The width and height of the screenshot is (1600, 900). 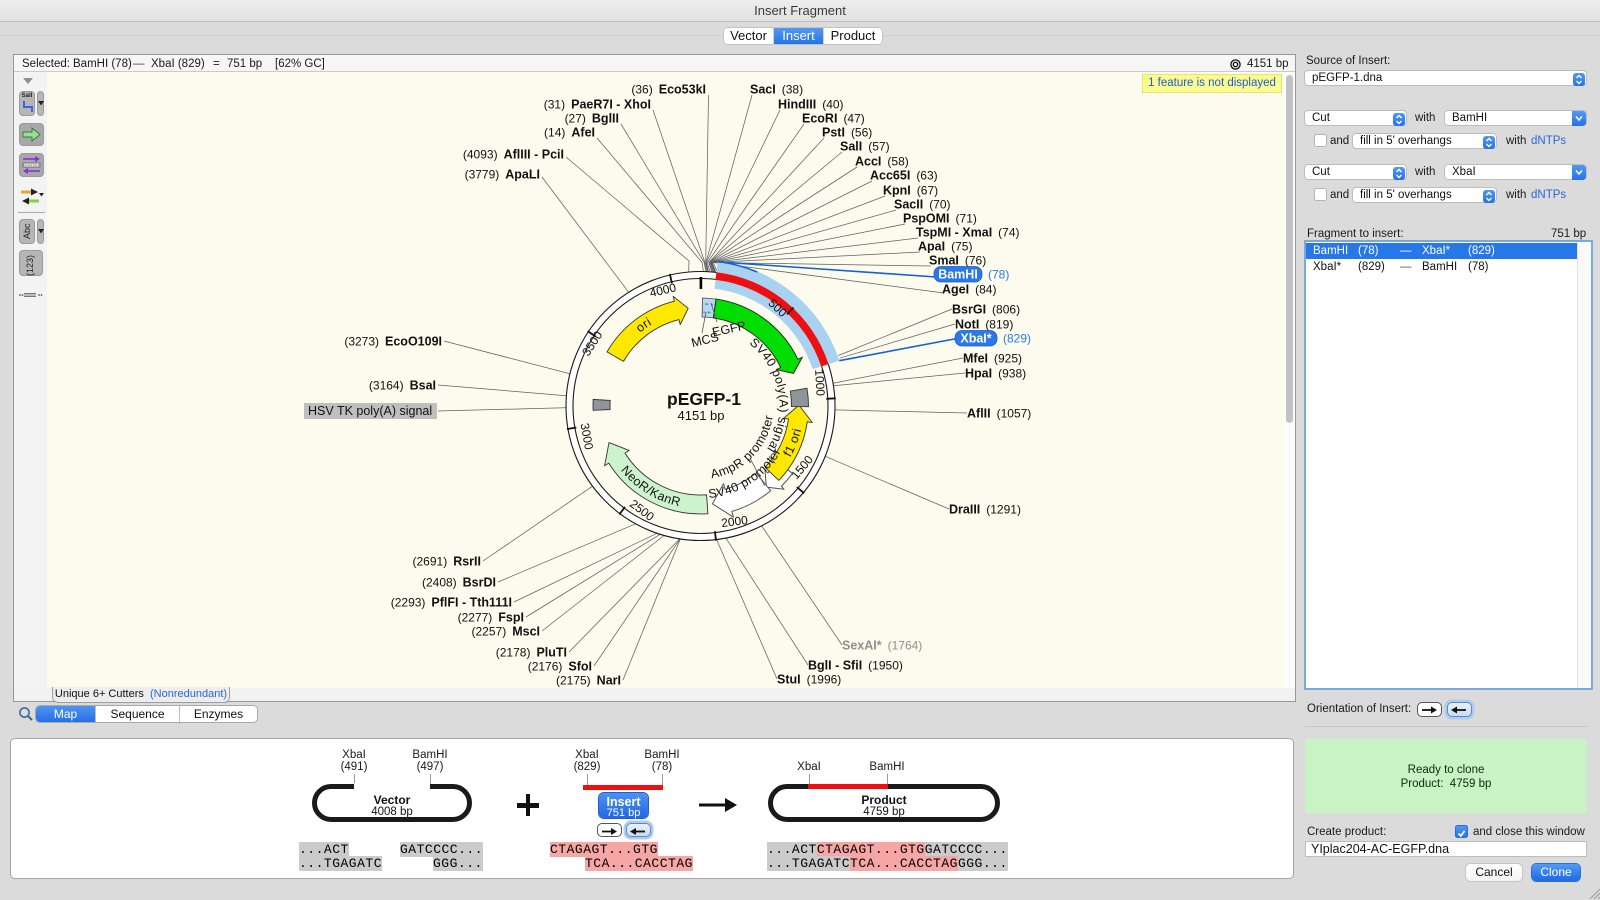 What do you see at coordinates (491, 618) in the screenshot?
I see `svg-text: (2277) FspI` at bounding box center [491, 618].